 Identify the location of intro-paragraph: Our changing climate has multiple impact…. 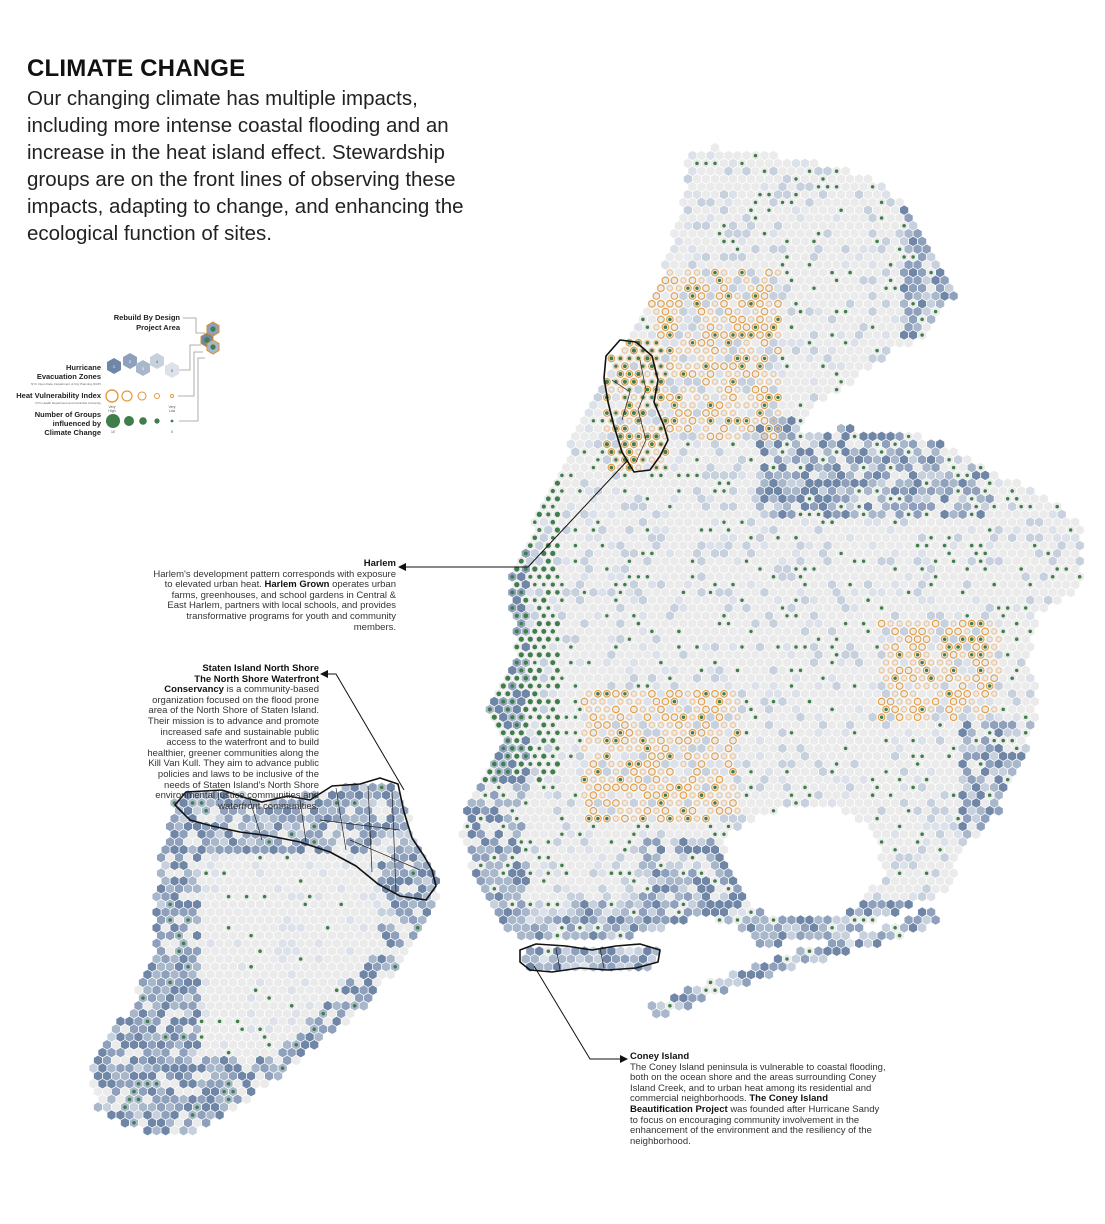
(245, 166).